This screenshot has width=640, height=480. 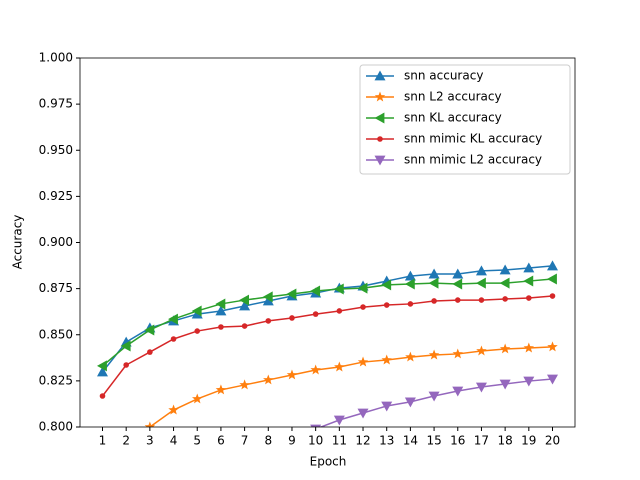 I want to click on x-tick-label: 12, so click(x=362, y=441).